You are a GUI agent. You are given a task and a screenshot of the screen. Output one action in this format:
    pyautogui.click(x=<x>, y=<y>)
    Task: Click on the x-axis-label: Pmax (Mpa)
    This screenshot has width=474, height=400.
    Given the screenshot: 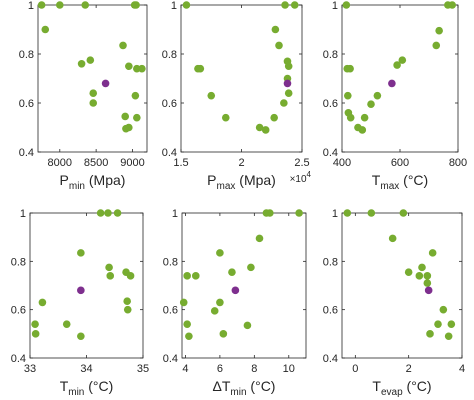 What is the action you would take?
    pyautogui.click(x=241, y=182)
    